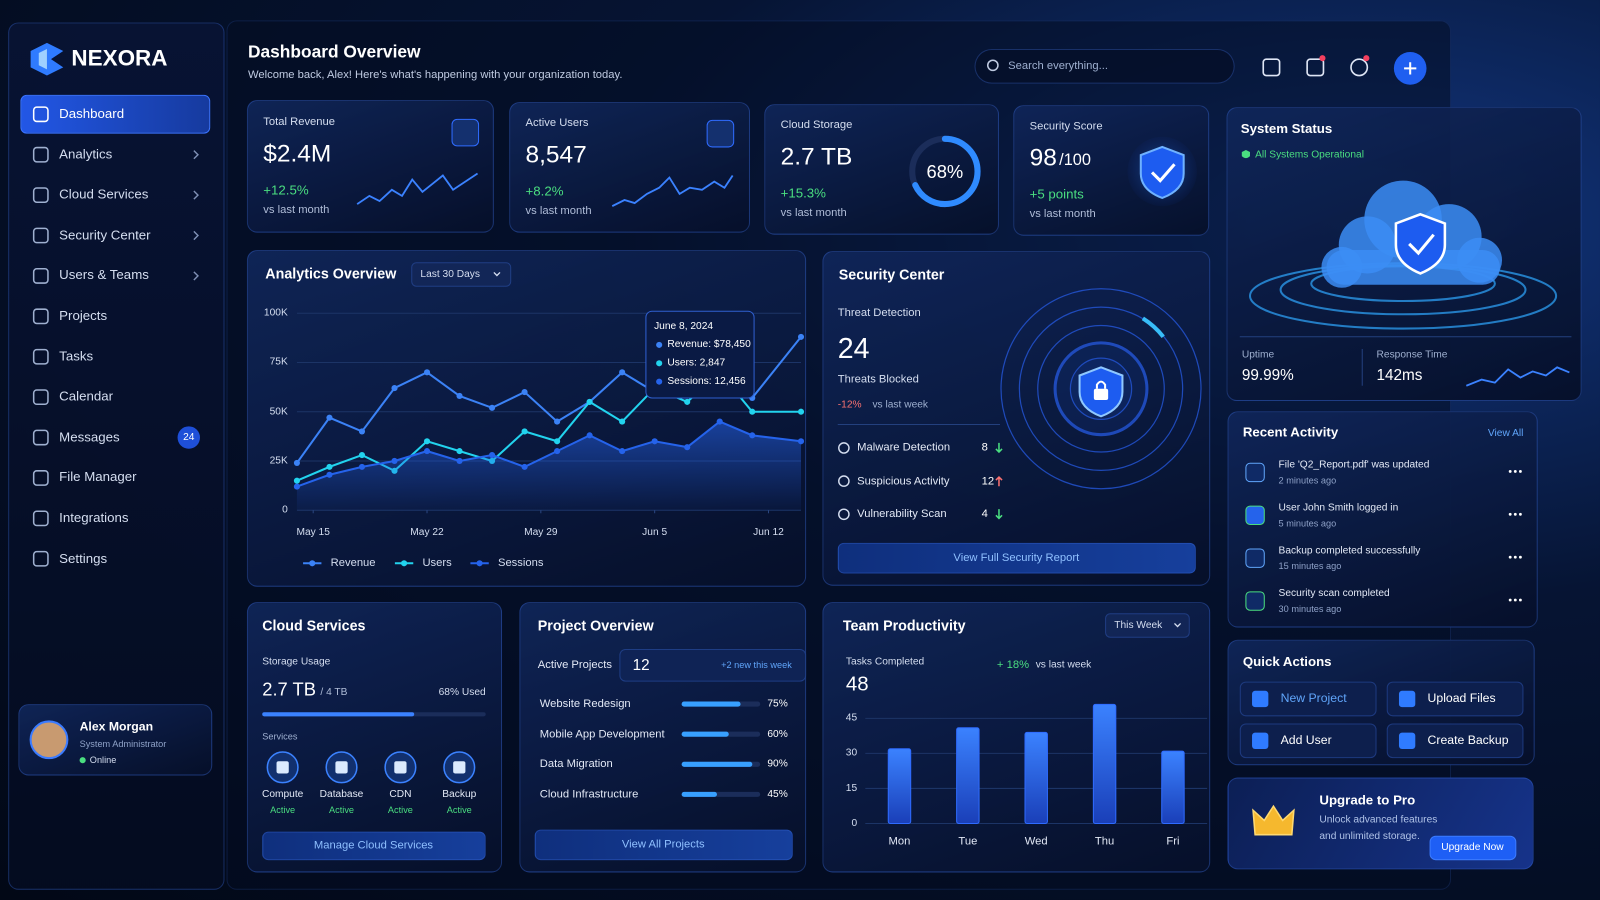 The height and width of the screenshot is (900, 1600). What do you see at coordinates (595, 625) in the screenshot?
I see `panel-title: Project Overview` at bounding box center [595, 625].